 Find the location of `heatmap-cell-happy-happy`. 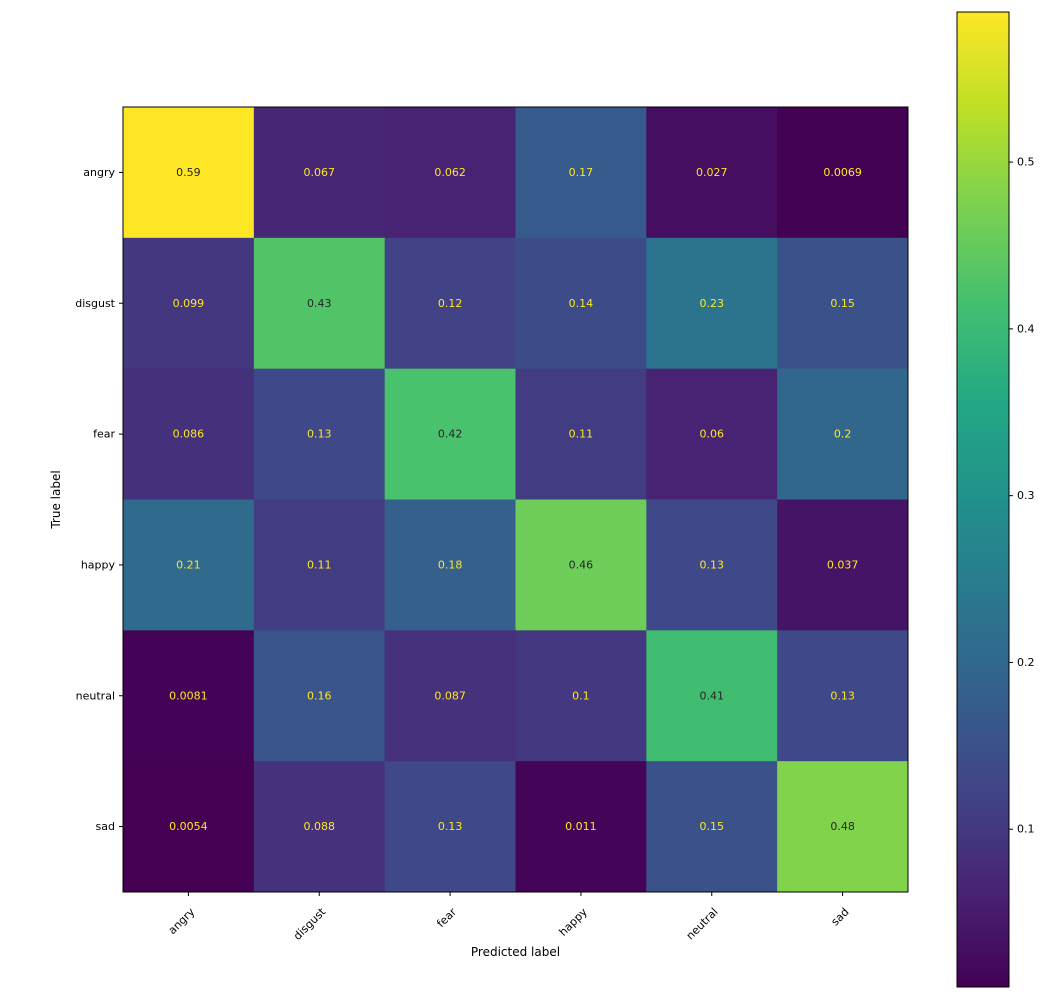

heatmap-cell-happy-happy is located at coordinates (581, 565).